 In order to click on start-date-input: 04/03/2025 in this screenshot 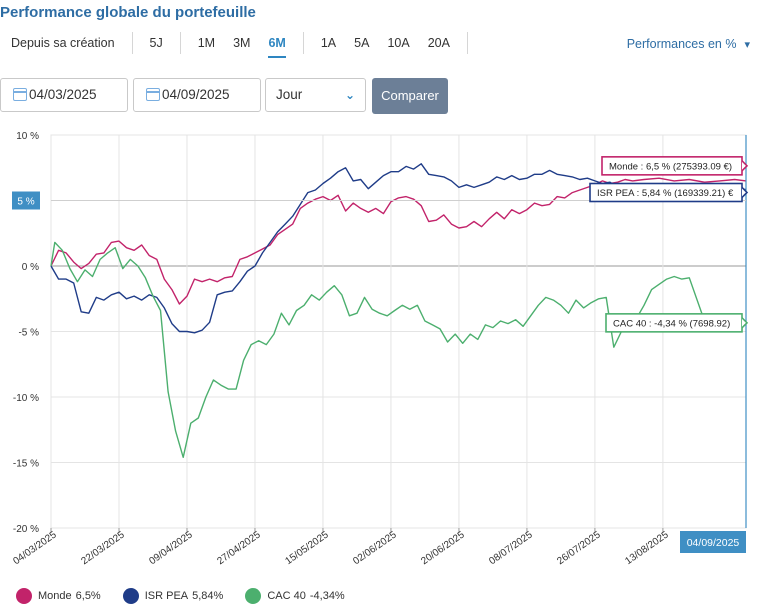, I will do `click(64, 95)`.